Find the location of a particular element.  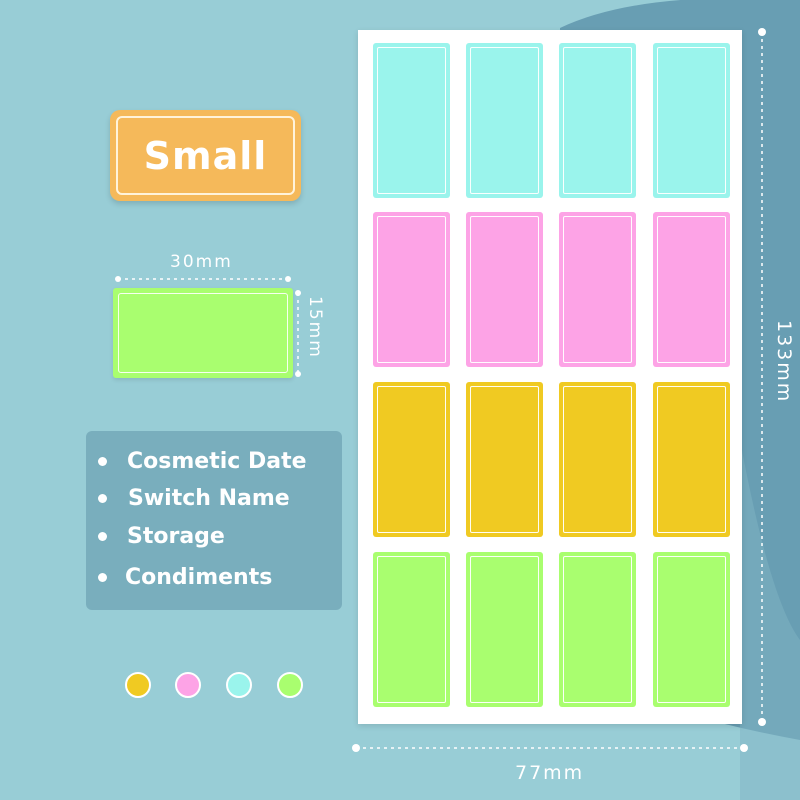

sheet-width-text: 77mm is located at coordinates (550, 773).